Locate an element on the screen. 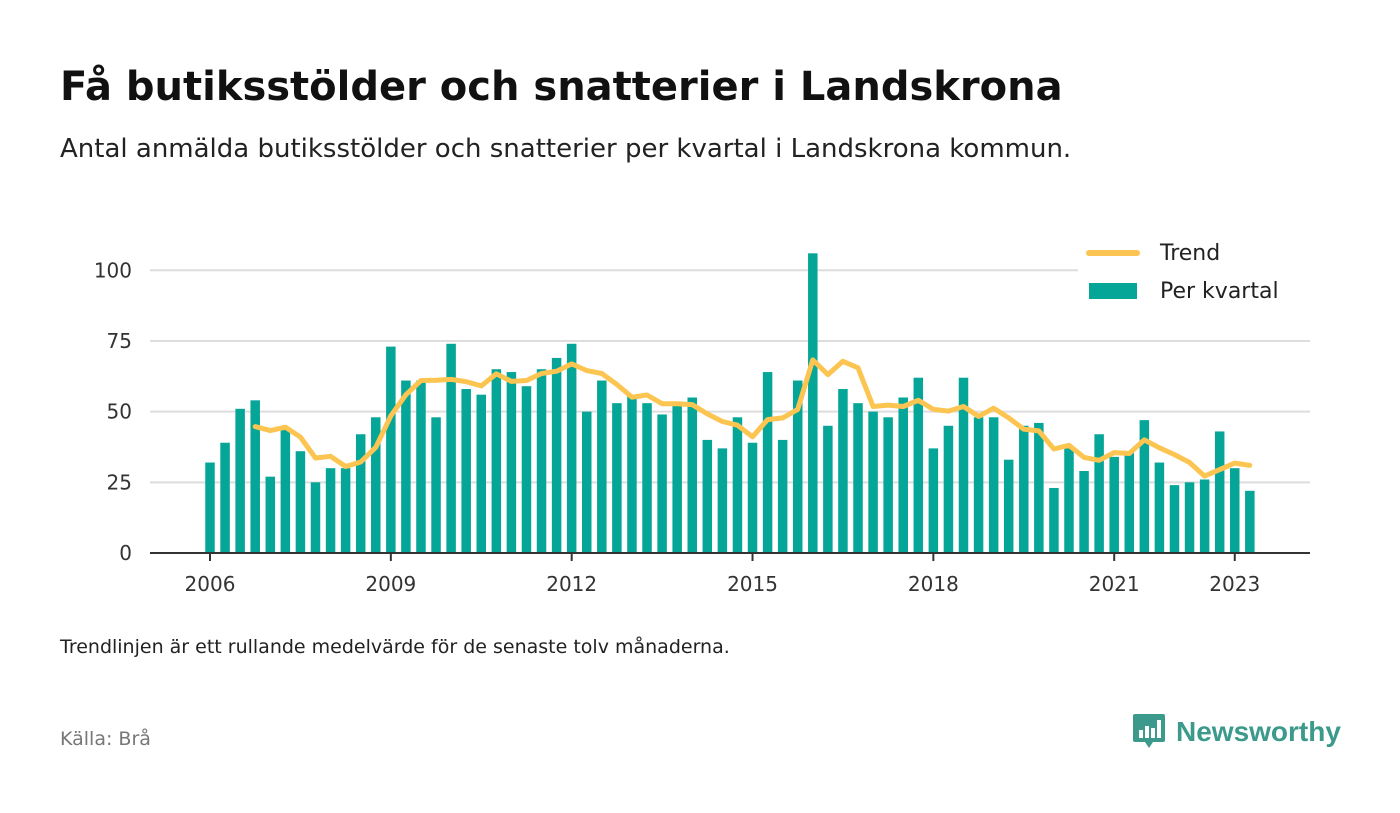  y-tick-label: 25 is located at coordinates (119, 482).